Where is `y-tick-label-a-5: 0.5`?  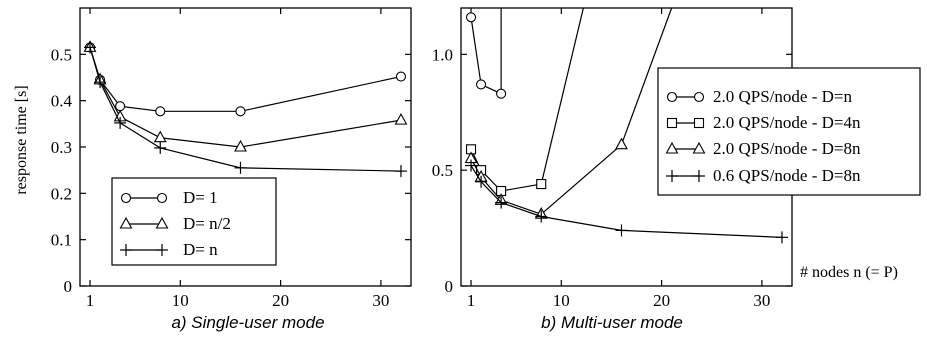 y-tick-label-a-5: 0.5 is located at coordinates (61, 54).